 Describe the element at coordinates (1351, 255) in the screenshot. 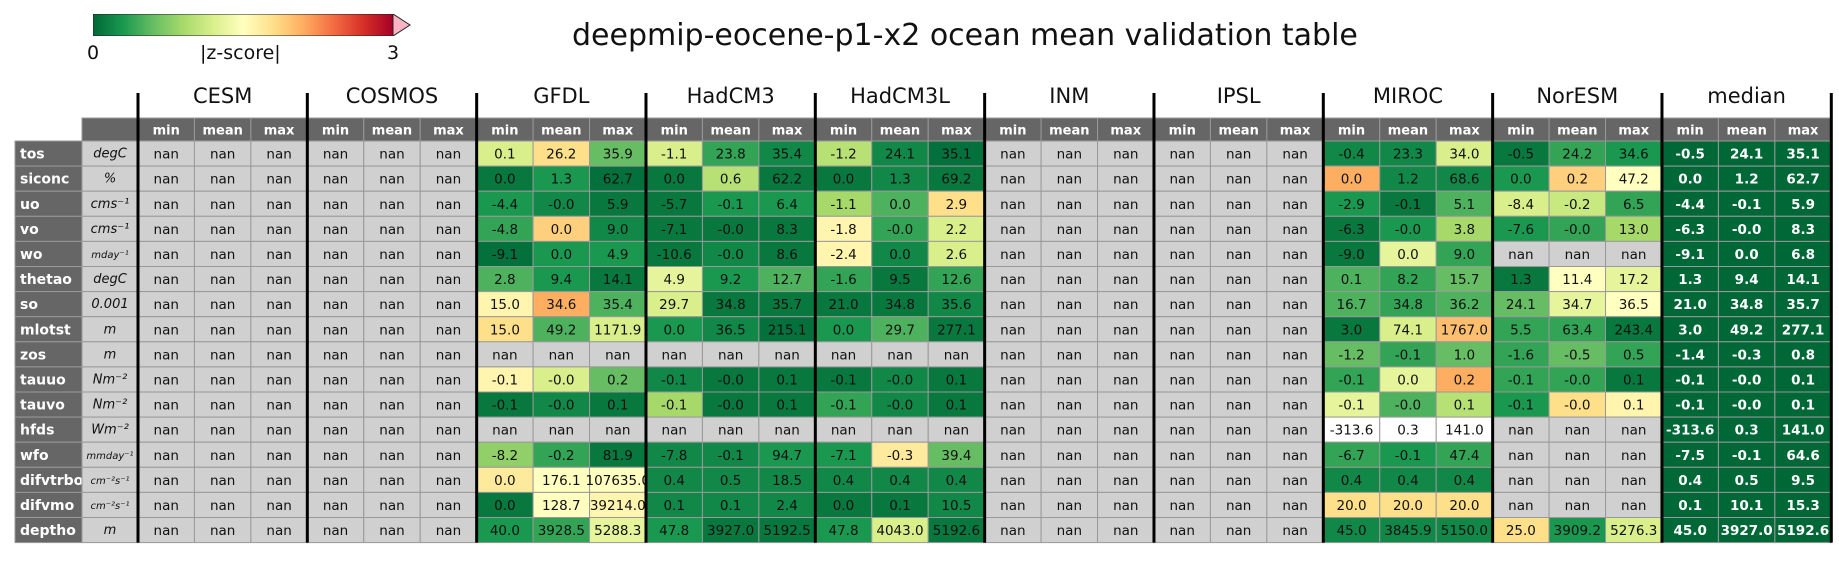

I see `cell-value: -9.0` at that location.